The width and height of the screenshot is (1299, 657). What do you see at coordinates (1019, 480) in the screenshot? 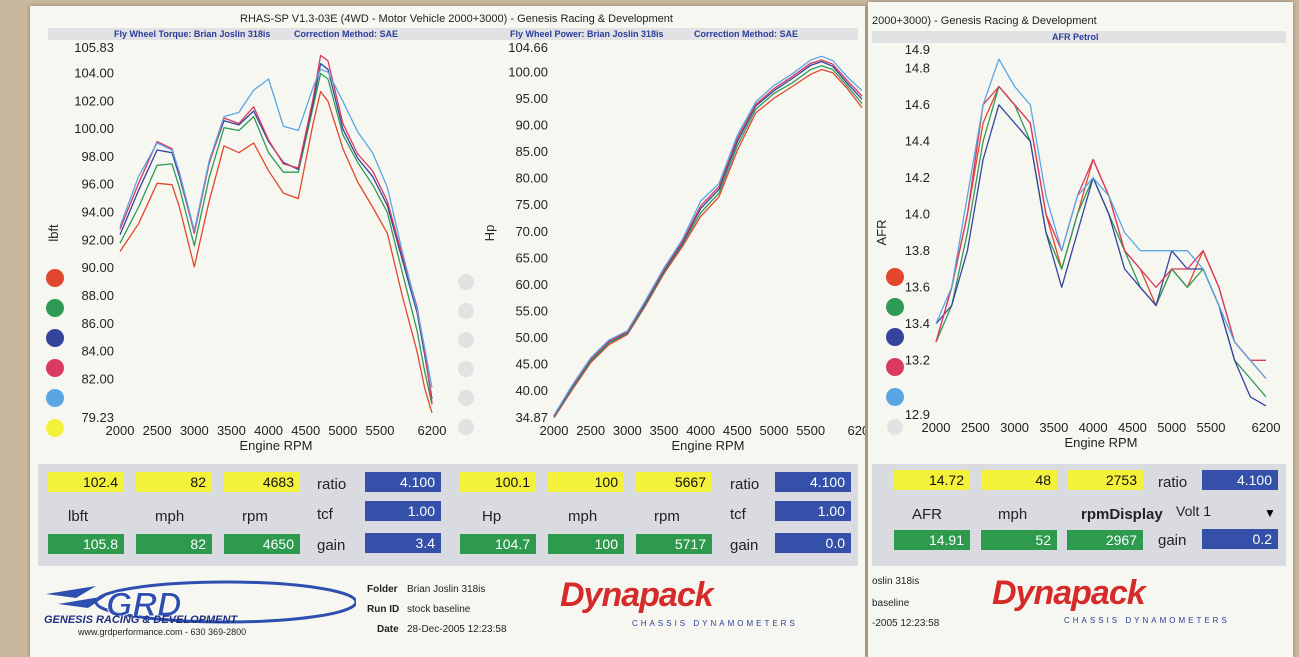
I see `afr-readout-mph: 48` at bounding box center [1019, 480].